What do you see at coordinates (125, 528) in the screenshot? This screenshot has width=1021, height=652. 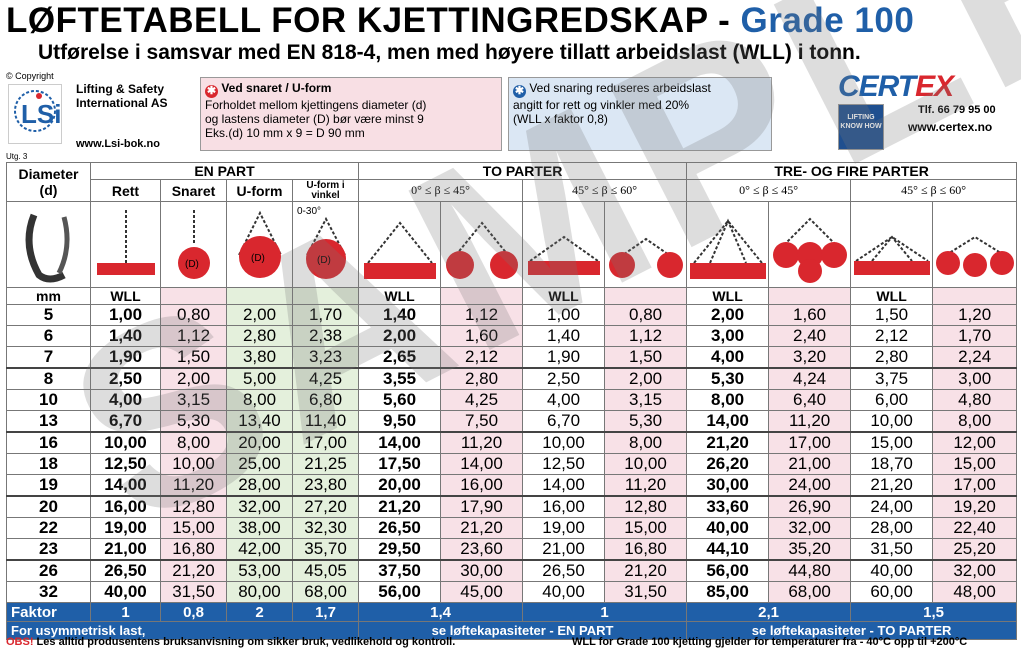 I see `wll-cell: 19,00` at bounding box center [125, 528].